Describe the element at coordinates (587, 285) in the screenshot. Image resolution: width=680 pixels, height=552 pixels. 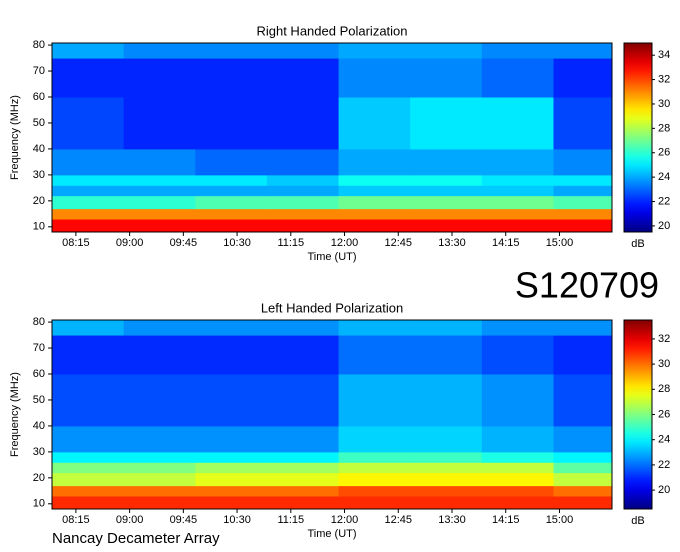
I see `observation-id: S120709` at that location.